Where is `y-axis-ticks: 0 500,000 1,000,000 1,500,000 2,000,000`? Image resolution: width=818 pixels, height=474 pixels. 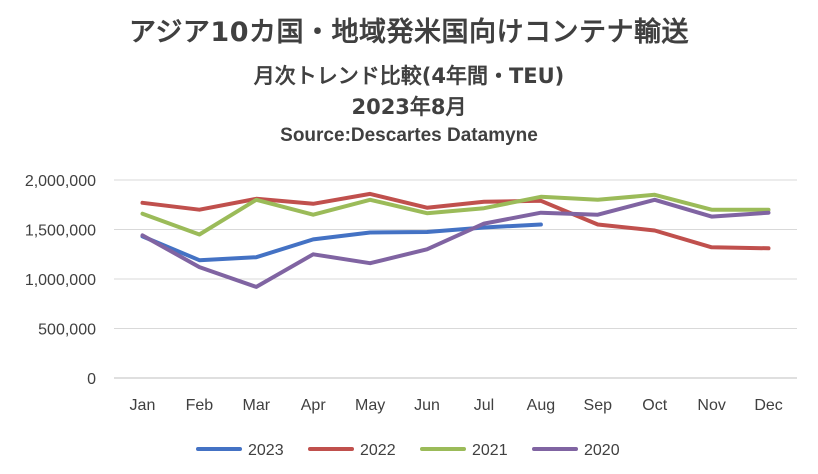 y-axis-ticks: 0 500,000 1,000,000 1,500,000 2,000,000 is located at coordinates (60, 280).